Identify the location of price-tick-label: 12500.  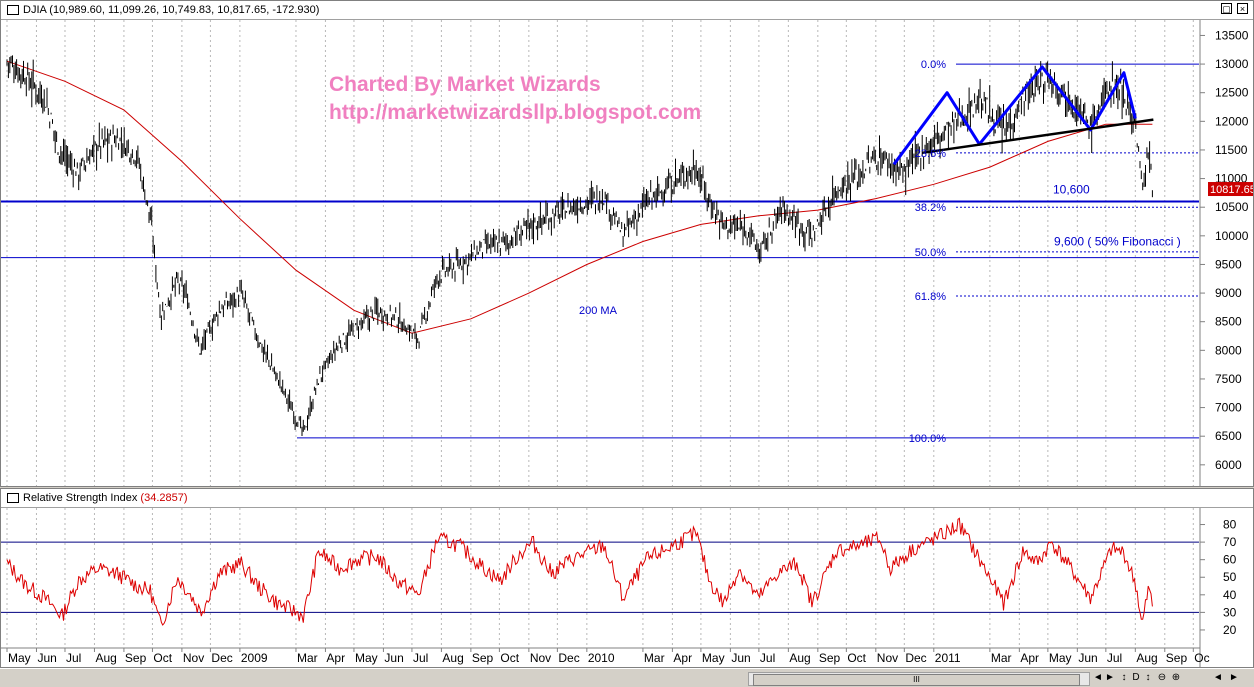
(1232, 93).